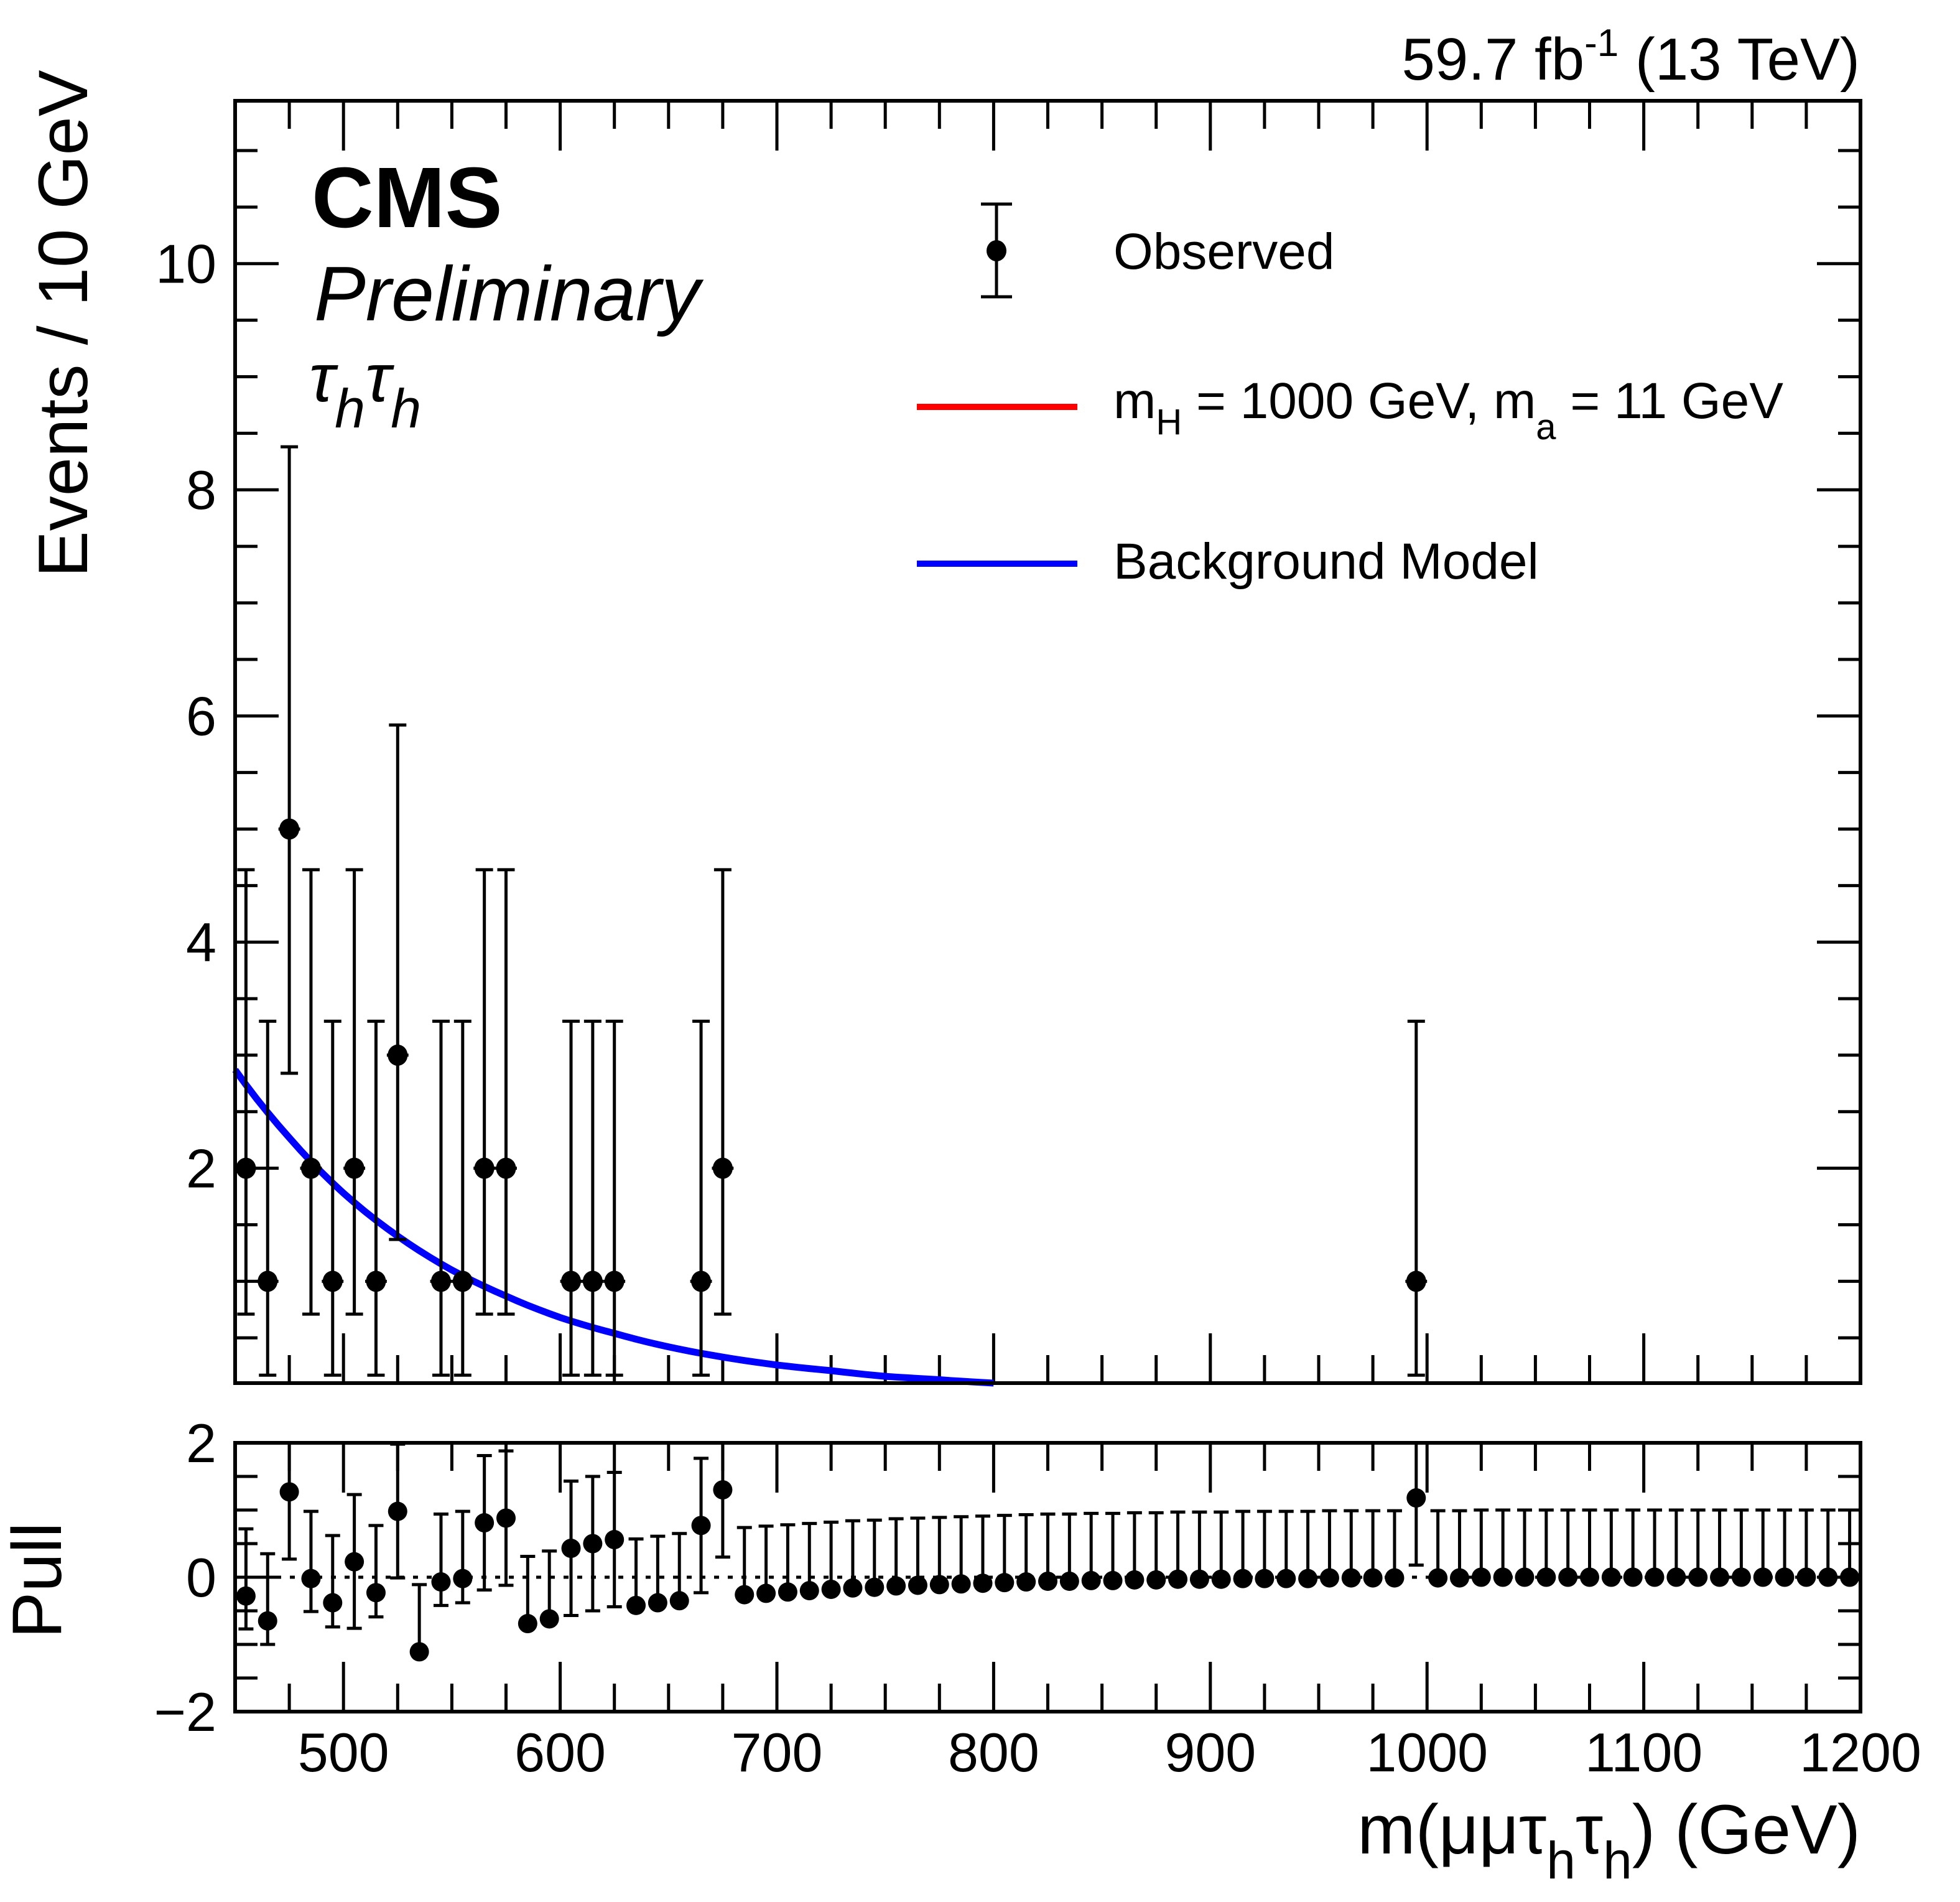 This screenshot has height=1902, width=1960. What do you see at coordinates (343, 1752) in the screenshot?
I see `x-tick-label: 500` at bounding box center [343, 1752].